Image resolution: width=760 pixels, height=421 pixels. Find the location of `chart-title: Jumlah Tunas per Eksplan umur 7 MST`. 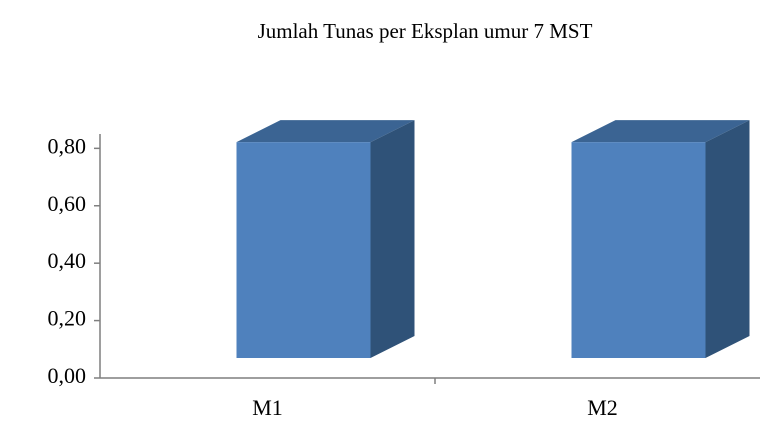

chart-title: Jumlah Tunas per Eksplan umur 7 MST is located at coordinates (425, 31).